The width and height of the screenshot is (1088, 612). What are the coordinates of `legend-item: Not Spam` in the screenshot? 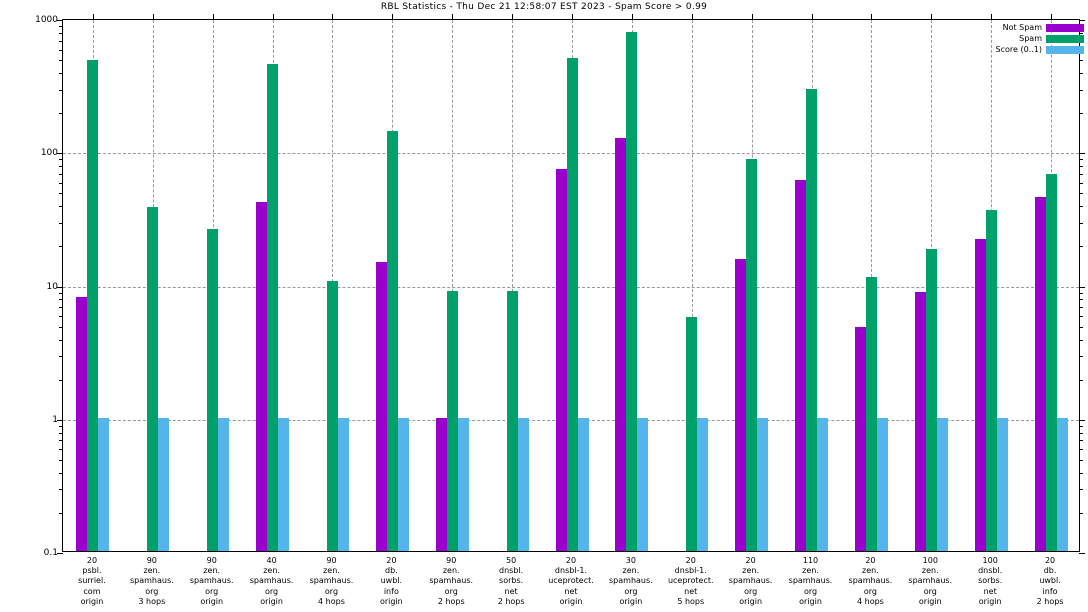 It's located at (1040, 27).